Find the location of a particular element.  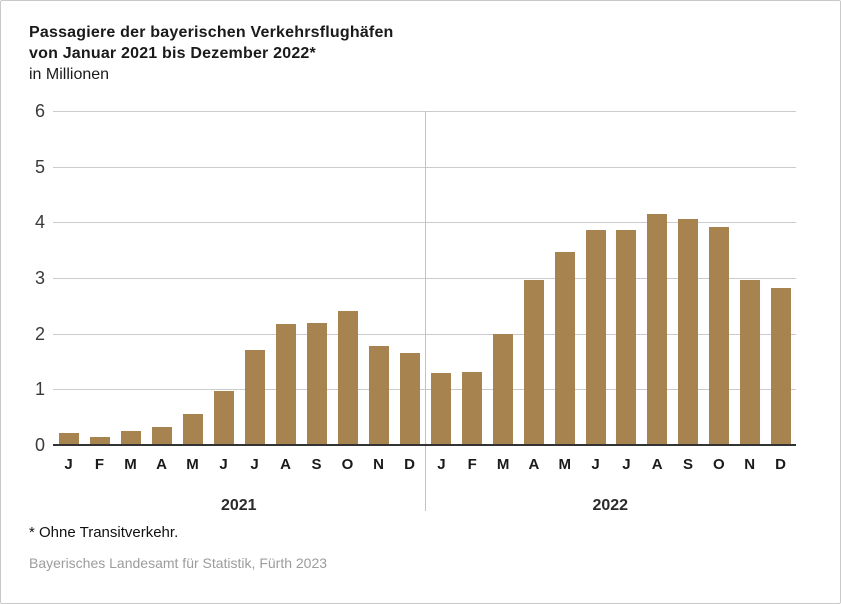

x-axis-line is located at coordinates (424, 445).